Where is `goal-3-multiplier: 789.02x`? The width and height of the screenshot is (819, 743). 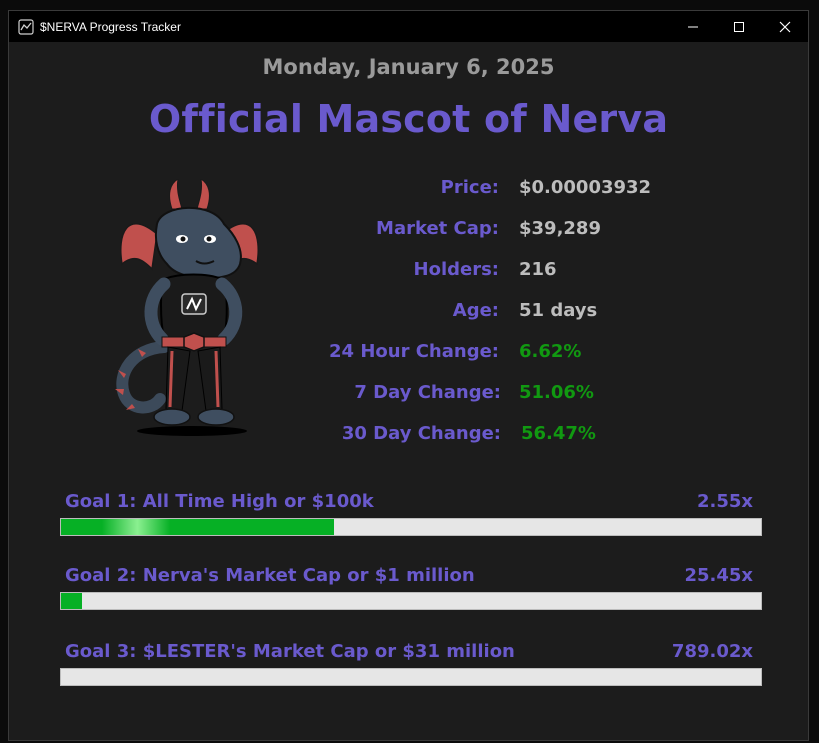
goal-3-multiplier: 789.02x is located at coordinates (712, 651).